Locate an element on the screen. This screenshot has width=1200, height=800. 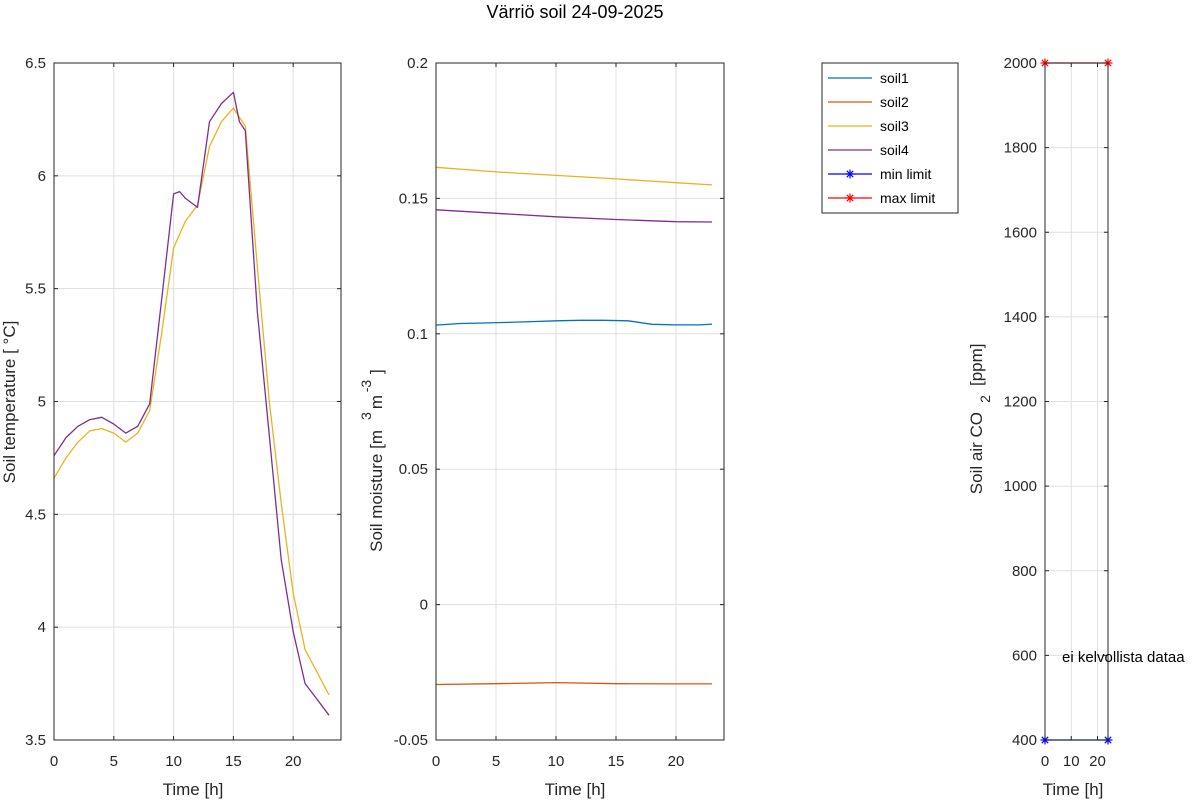
moisture-y-label-sup1: 3 is located at coordinates (366, 416).